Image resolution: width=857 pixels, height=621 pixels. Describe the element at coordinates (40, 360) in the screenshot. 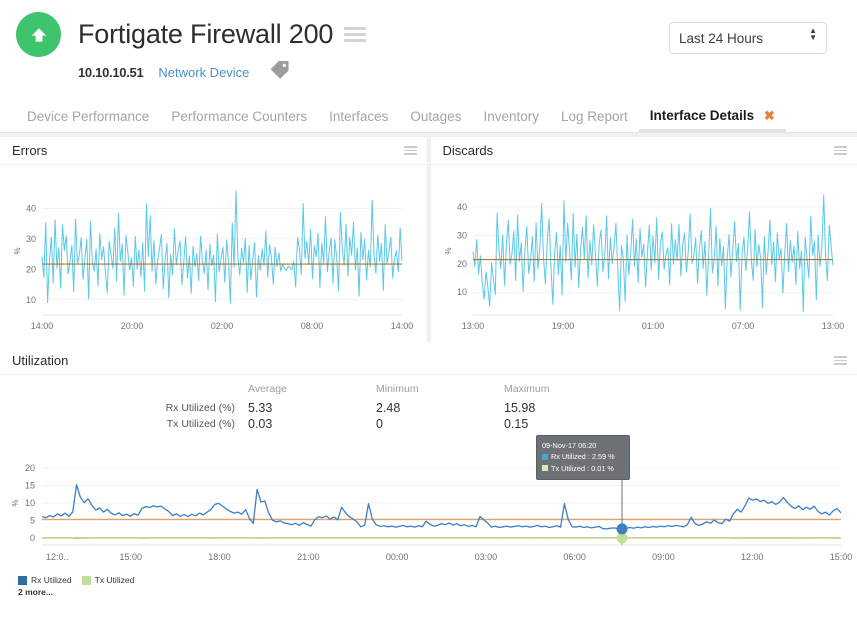

I see `utilization-panel-title: Utilization` at that location.